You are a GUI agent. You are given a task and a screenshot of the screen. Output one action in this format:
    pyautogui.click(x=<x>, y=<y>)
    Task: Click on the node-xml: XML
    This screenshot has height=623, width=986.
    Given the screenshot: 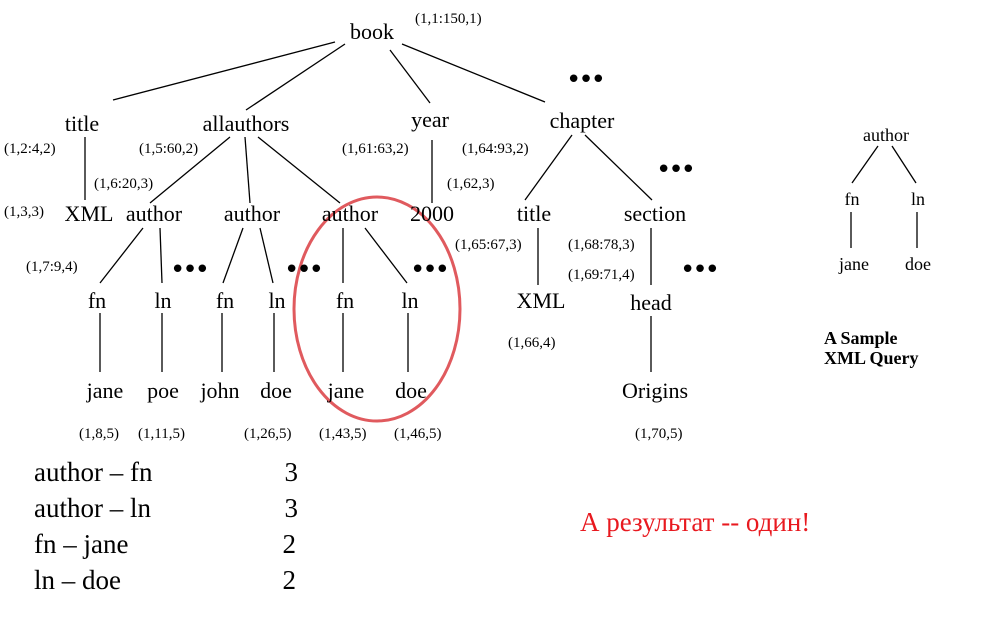 What is the action you would take?
    pyautogui.click(x=89, y=213)
    